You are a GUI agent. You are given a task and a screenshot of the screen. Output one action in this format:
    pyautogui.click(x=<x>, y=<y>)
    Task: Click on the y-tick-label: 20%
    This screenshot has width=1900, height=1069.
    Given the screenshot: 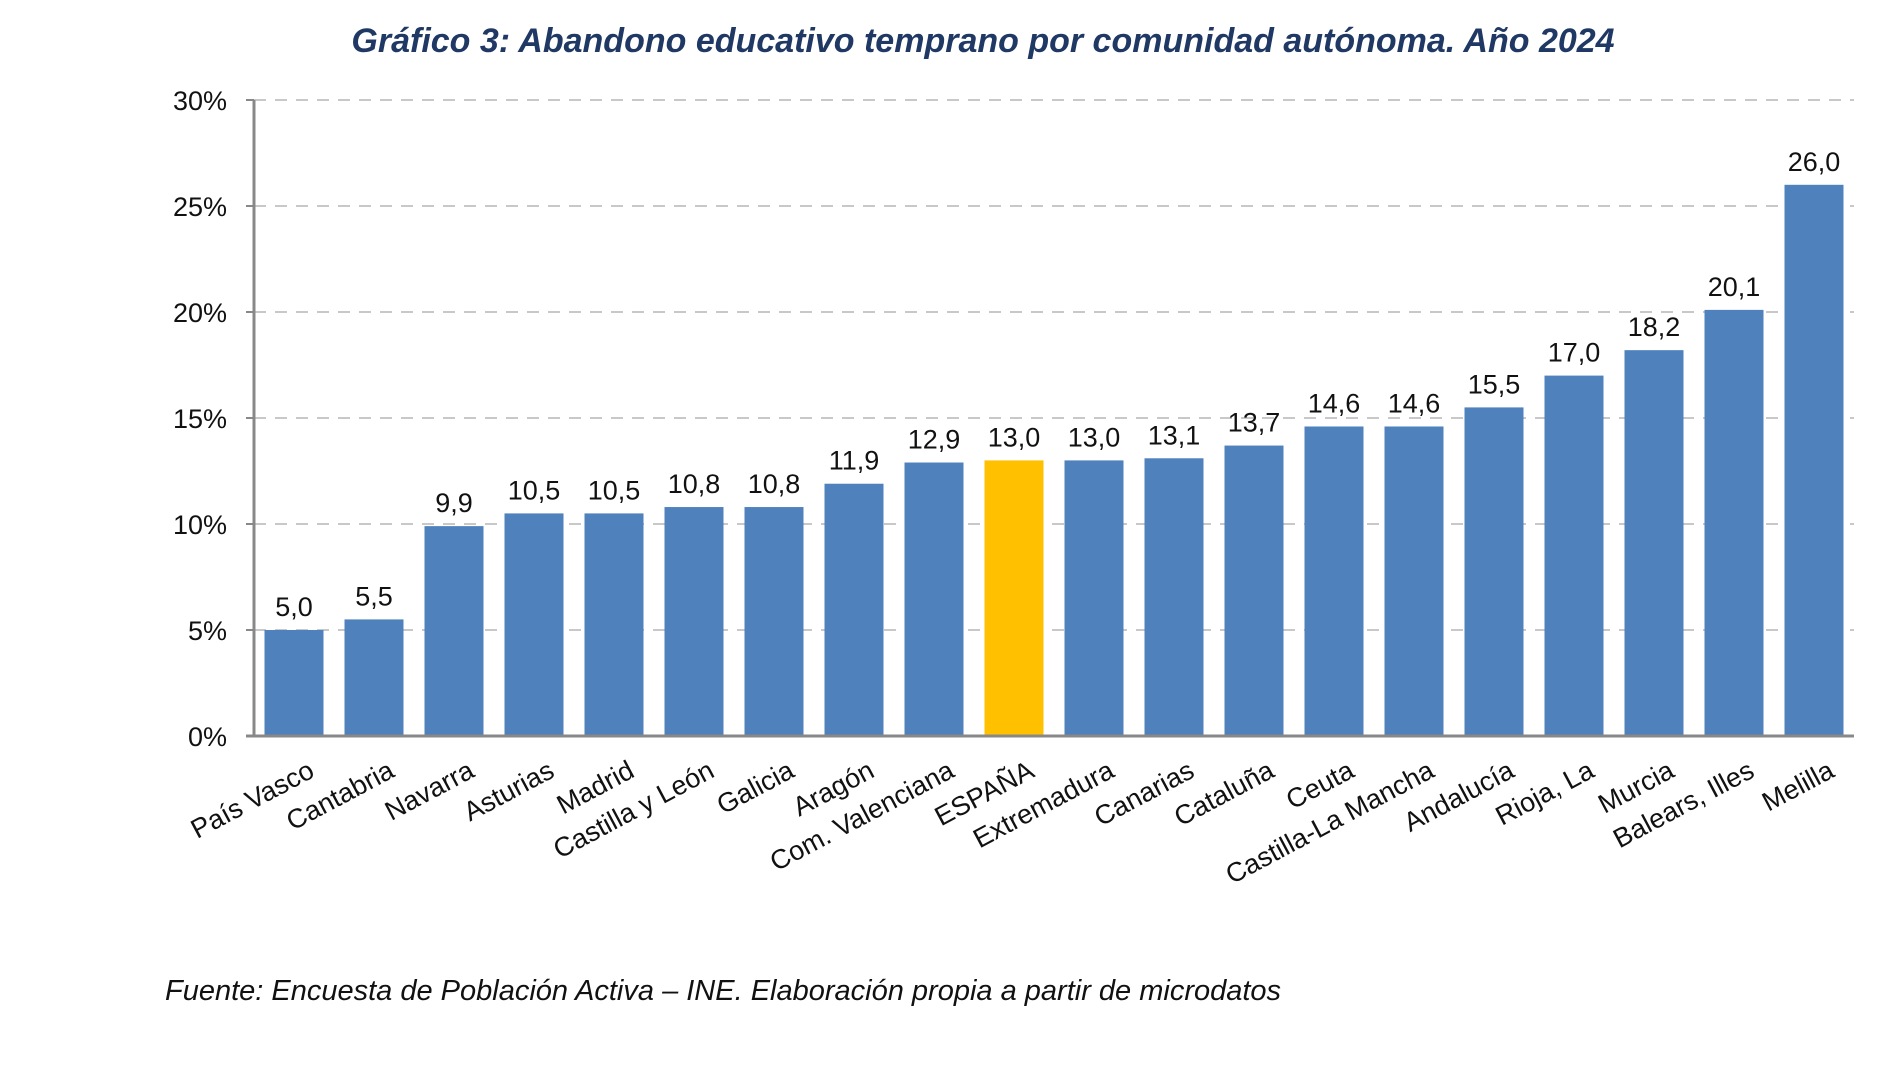 What is the action you would take?
    pyautogui.click(x=200, y=313)
    